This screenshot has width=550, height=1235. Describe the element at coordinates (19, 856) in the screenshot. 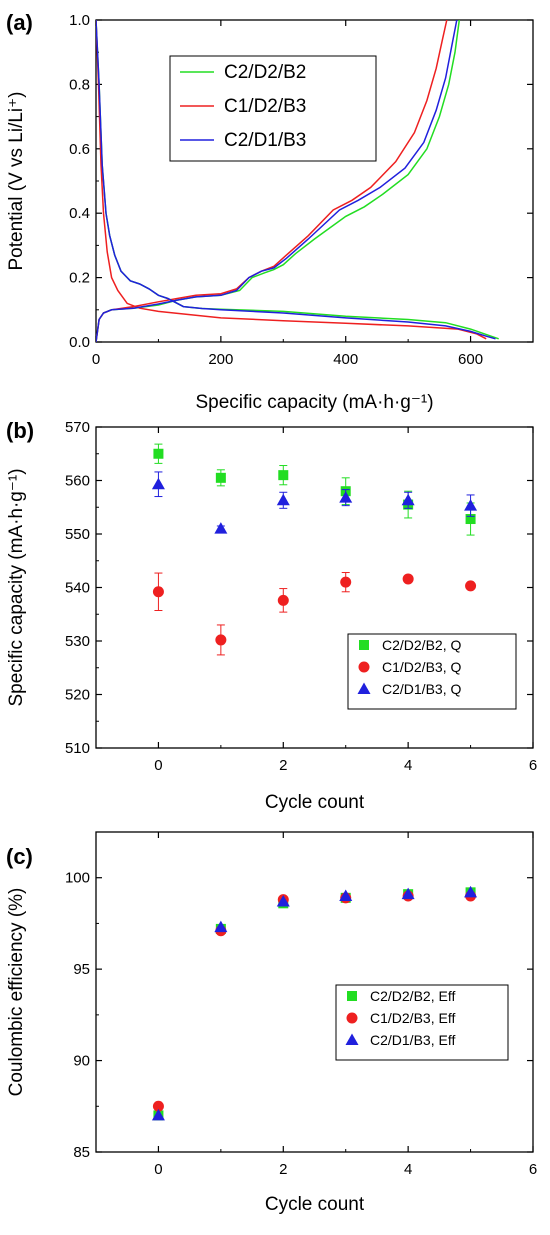

I see `panel-label: (c)` at that location.